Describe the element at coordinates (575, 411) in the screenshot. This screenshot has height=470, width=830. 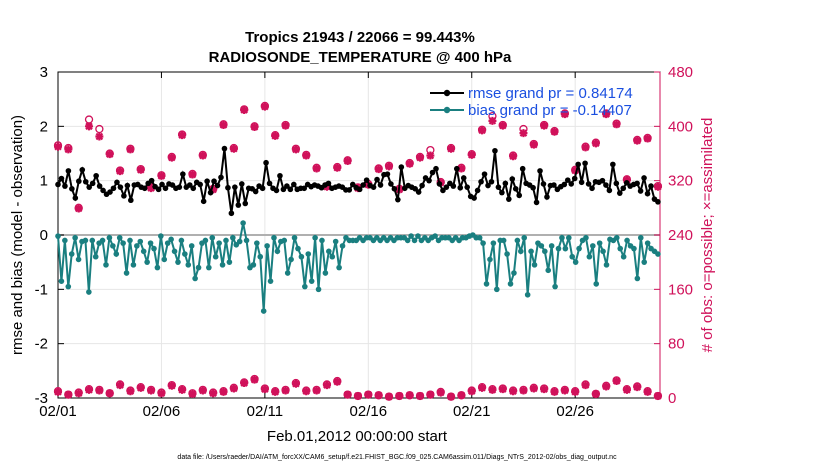
I see `x-tick-label: 02/26` at that location.